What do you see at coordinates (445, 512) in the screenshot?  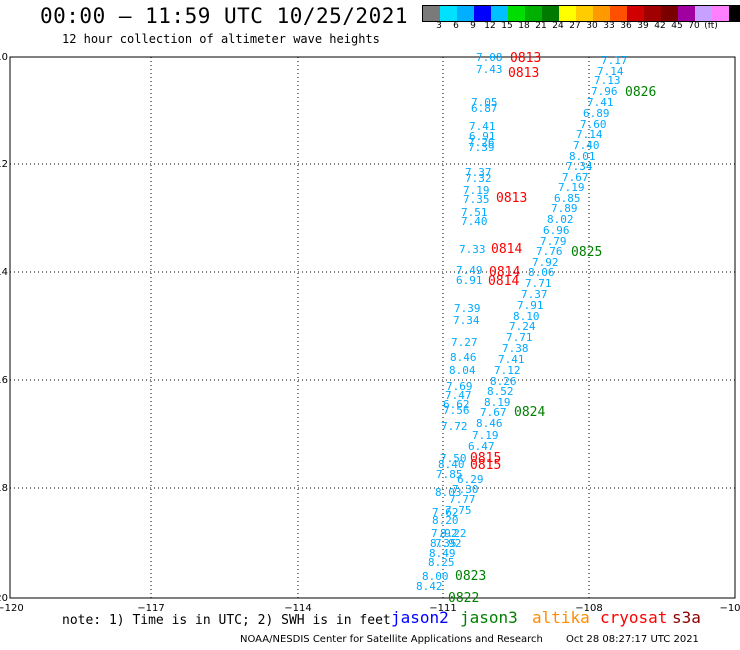 I see `wave-height-value: 7.62` at bounding box center [445, 512].